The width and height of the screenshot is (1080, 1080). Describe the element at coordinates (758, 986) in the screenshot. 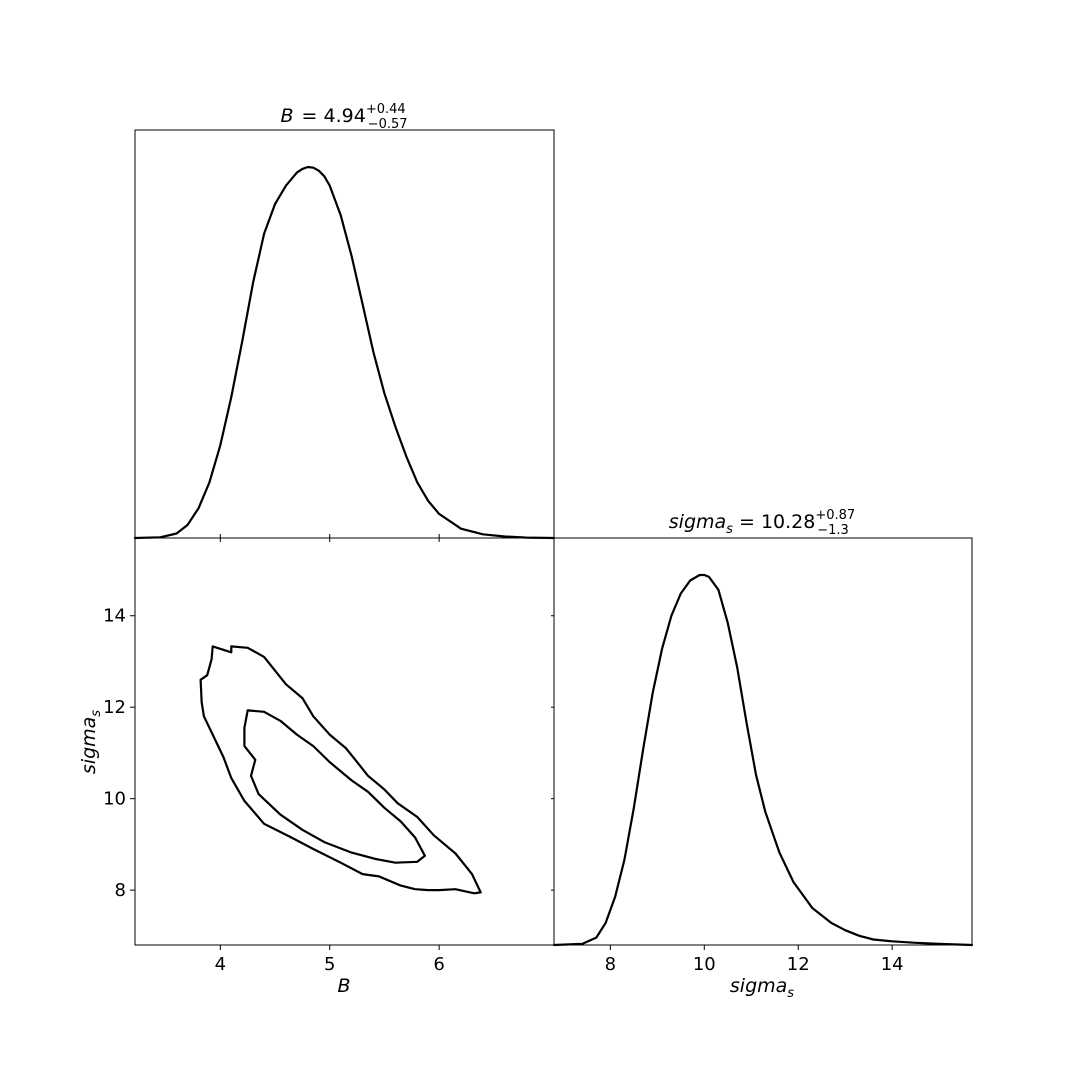

I see `sigma-xlabel-main: sigma` at that location.